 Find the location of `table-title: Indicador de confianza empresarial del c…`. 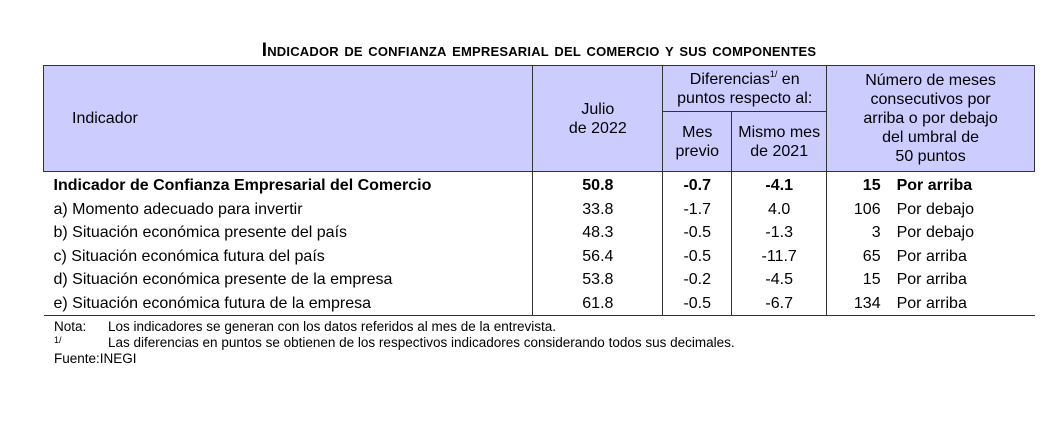

table-title: Indicador de confianza empresarial del c… is located at coordinates (539, 50).